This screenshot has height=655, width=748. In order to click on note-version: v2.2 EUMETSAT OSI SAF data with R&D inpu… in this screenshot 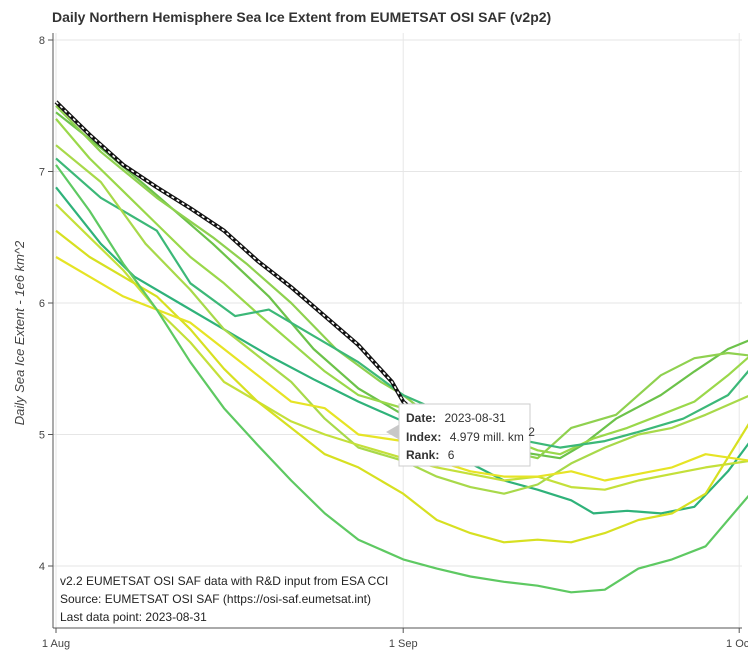, I will do `click(224, 581)`.